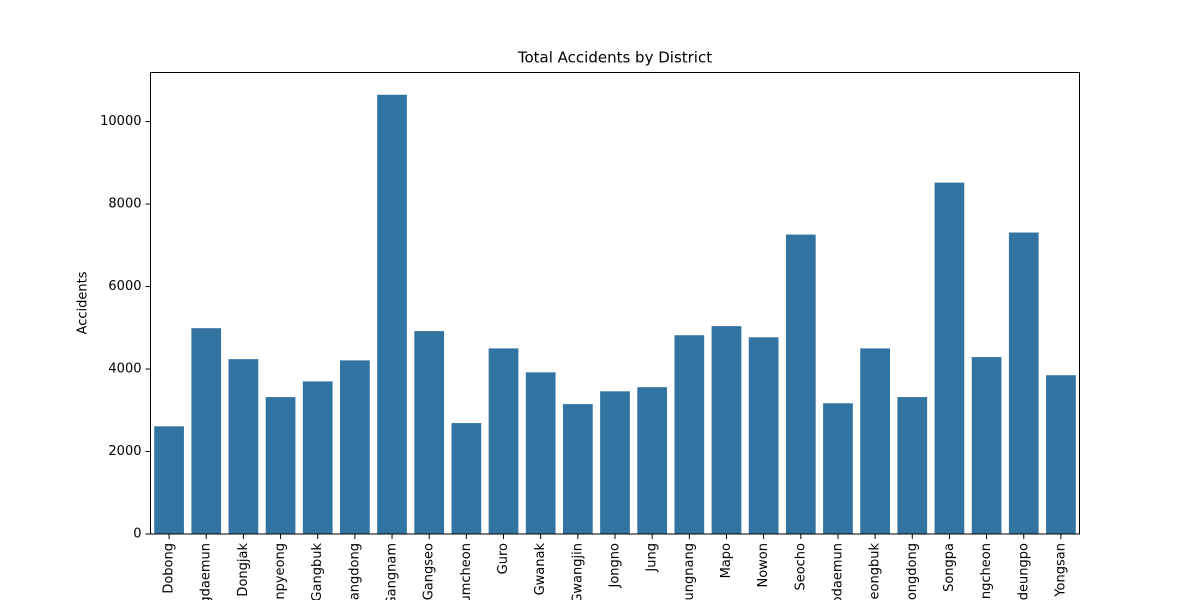  Describe the element at coordinates (169, 568) in the screenshot. I see `x-tick-label: Dobong` at that location.